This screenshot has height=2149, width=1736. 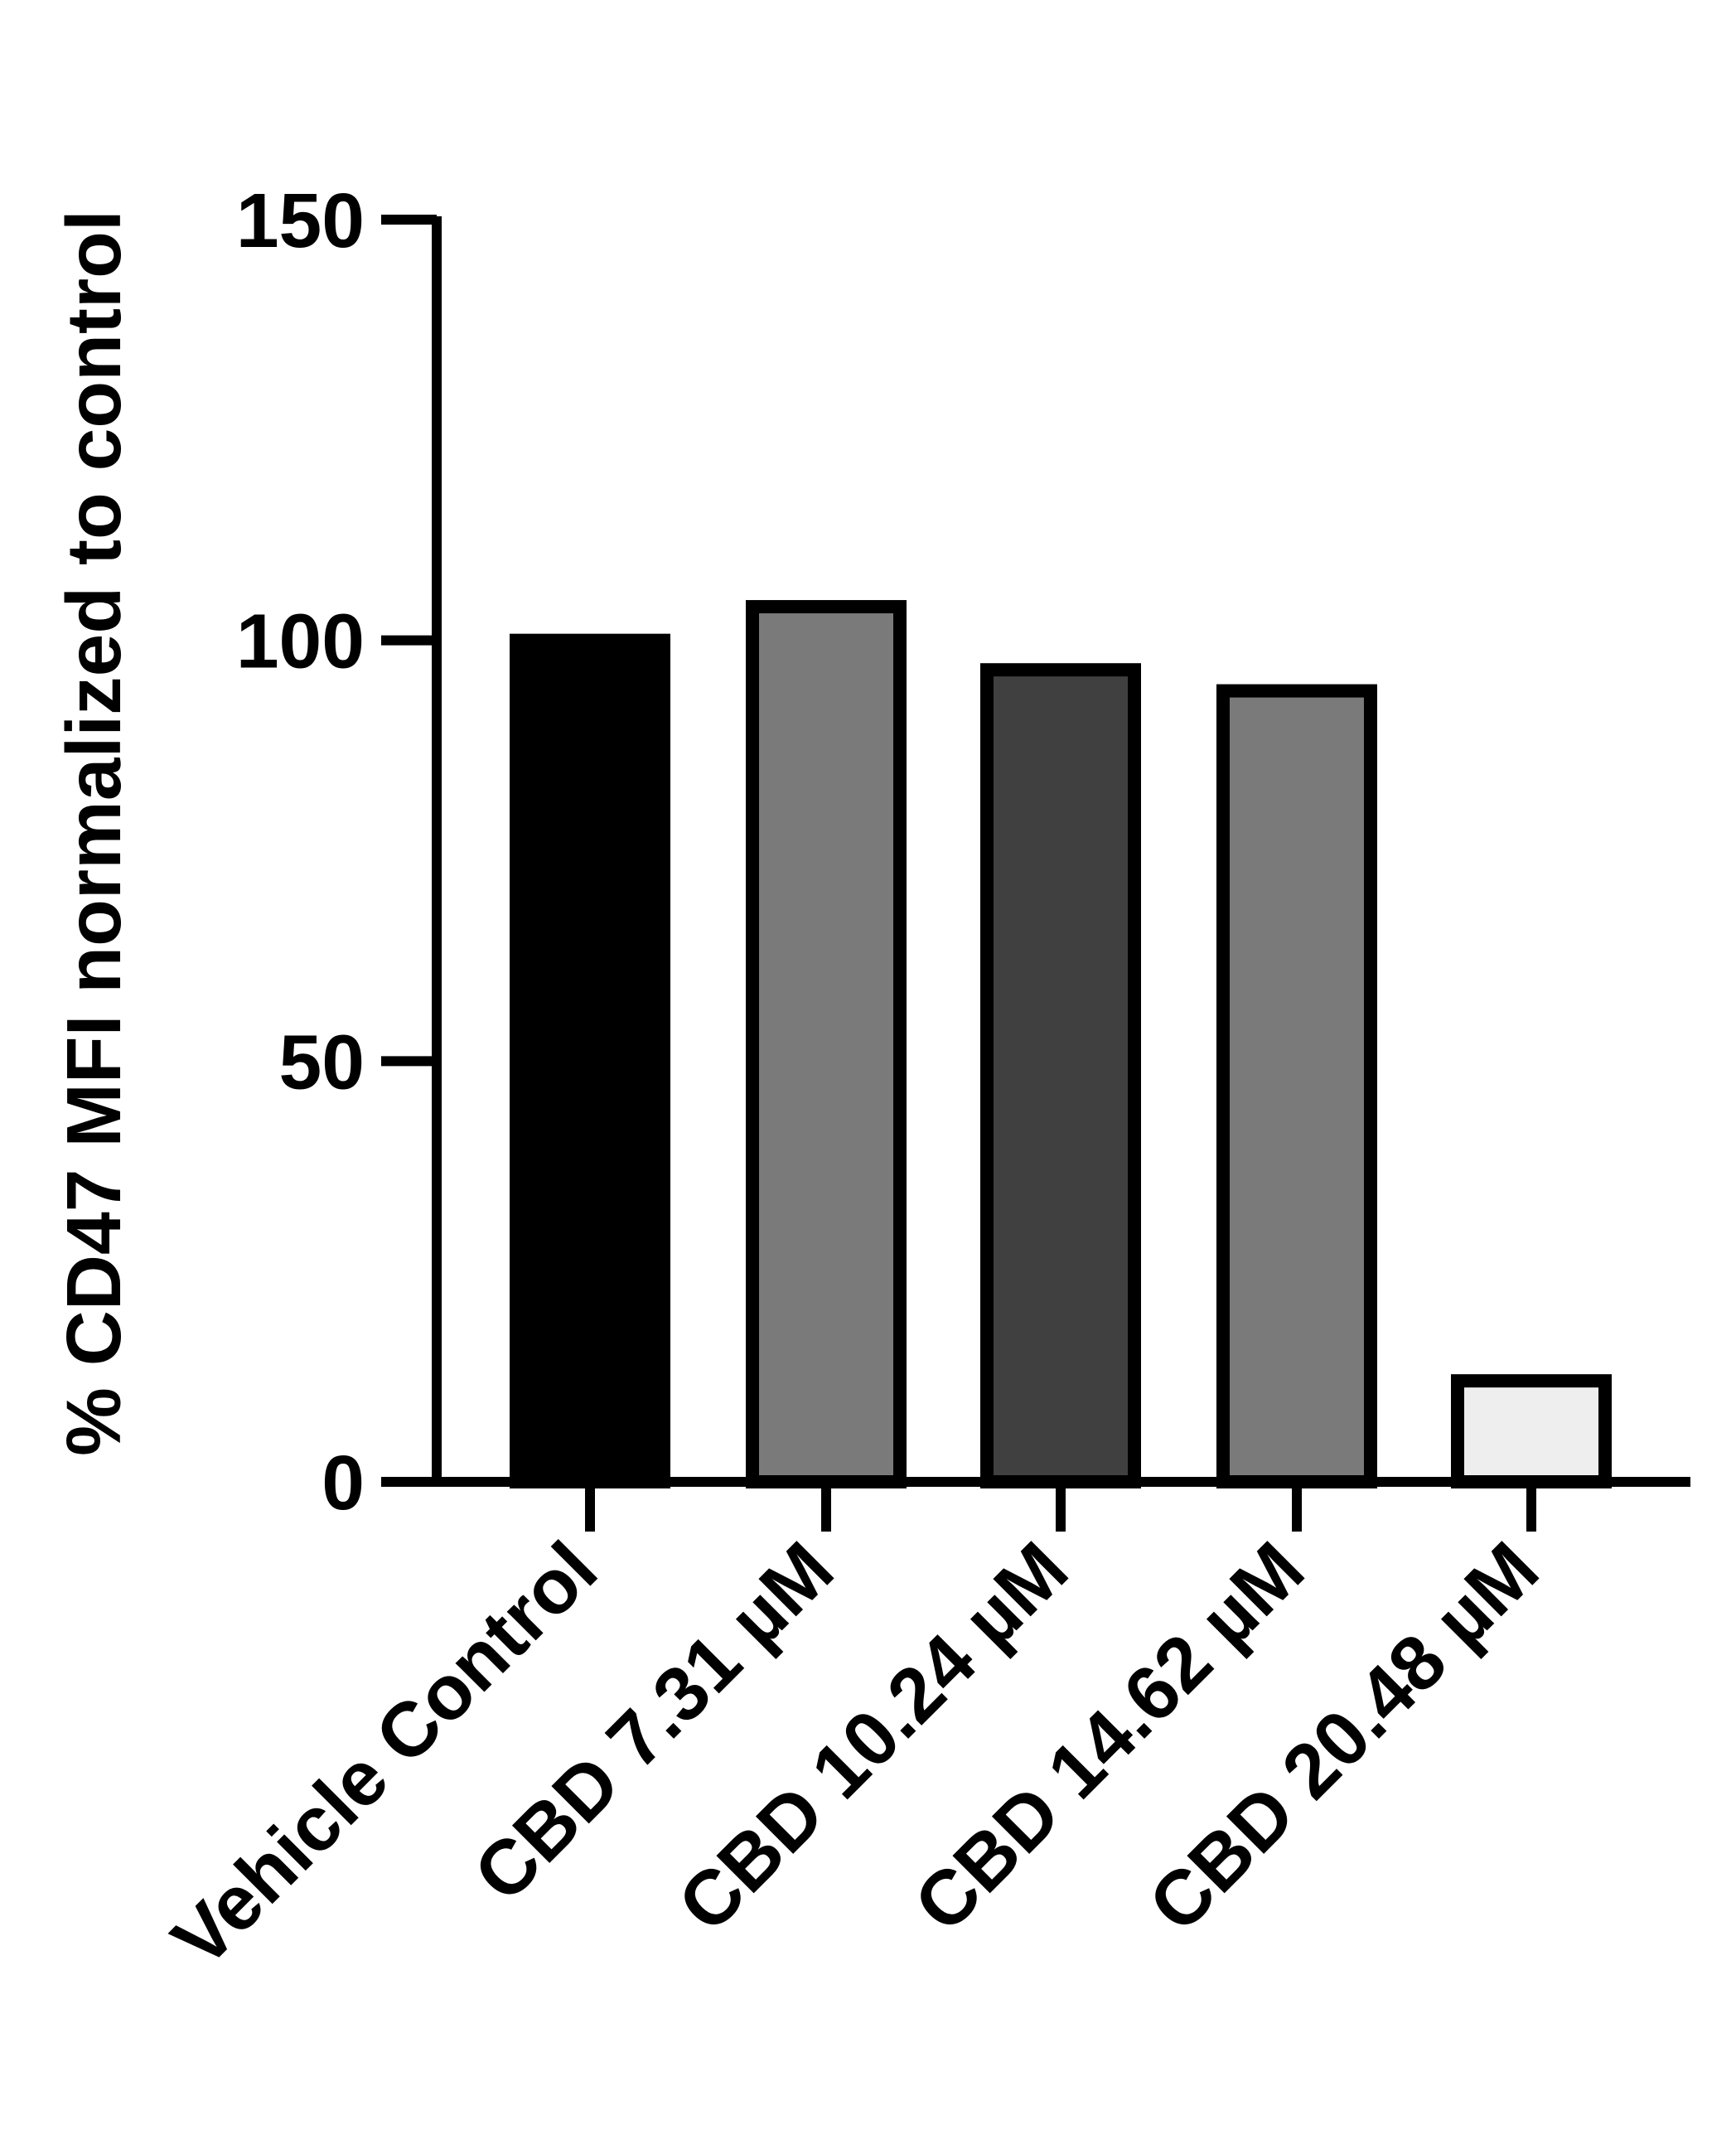 What do you see at coordinates (94, 833) in the screenshot?
I see `y-axis-title: % CD47 MFI normalized to control` at bounding box center [94, 833].